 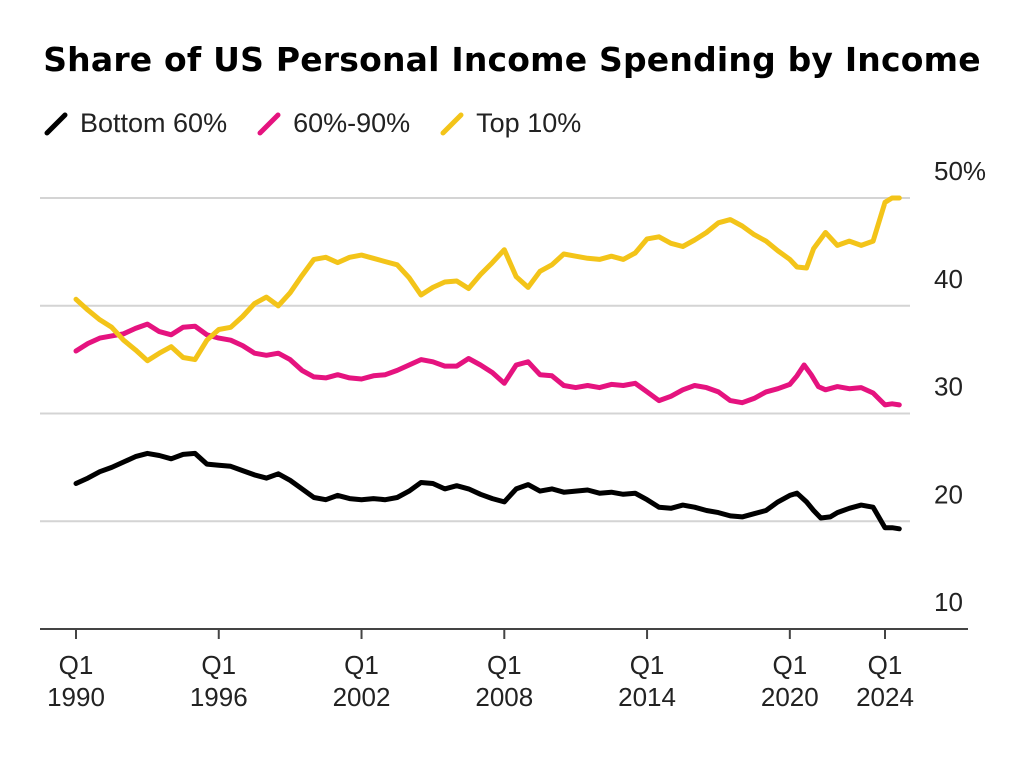 What do you see at coordinates (504, 697) in the screenshot?
I see `x-tick-label-year-2008: 2008` at bounding box center [504, 697].